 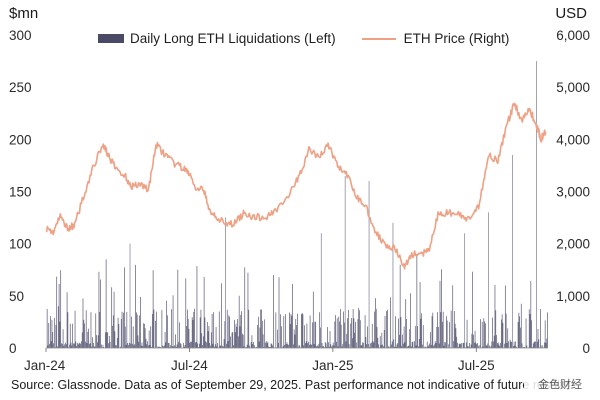 What do you see at coordinates (573, 192) in the screenshot?
I see `right-axis: 0 1,000 2,000 3,000 4,000 5,000 6,000` at bounding box center [573, 192].